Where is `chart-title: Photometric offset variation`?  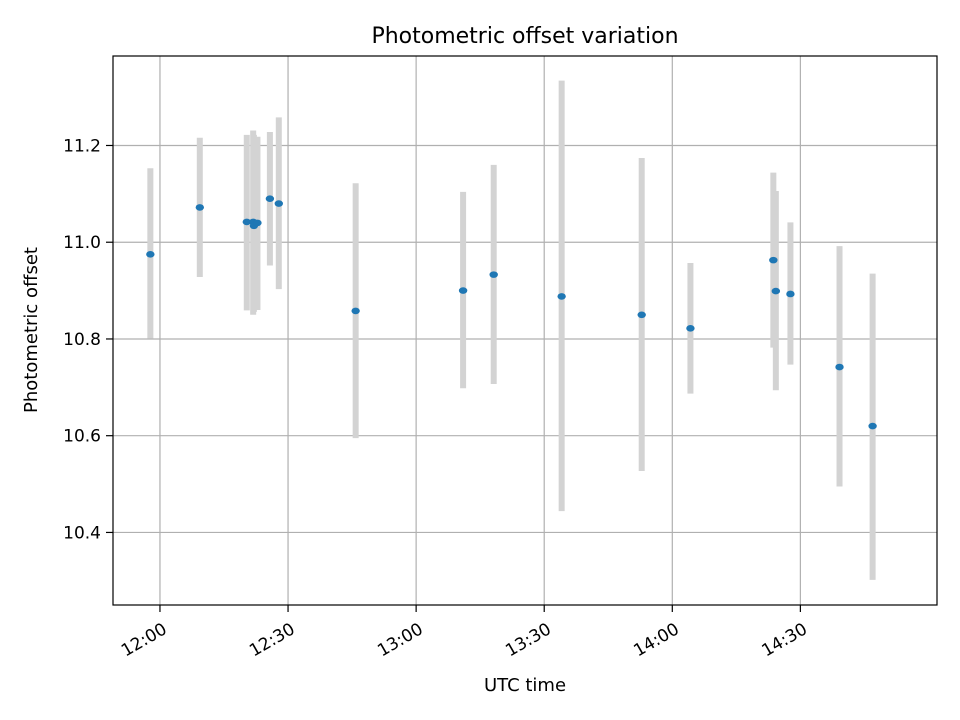 chart-title: Photometric offset variation is located at coordinates (524, 36).